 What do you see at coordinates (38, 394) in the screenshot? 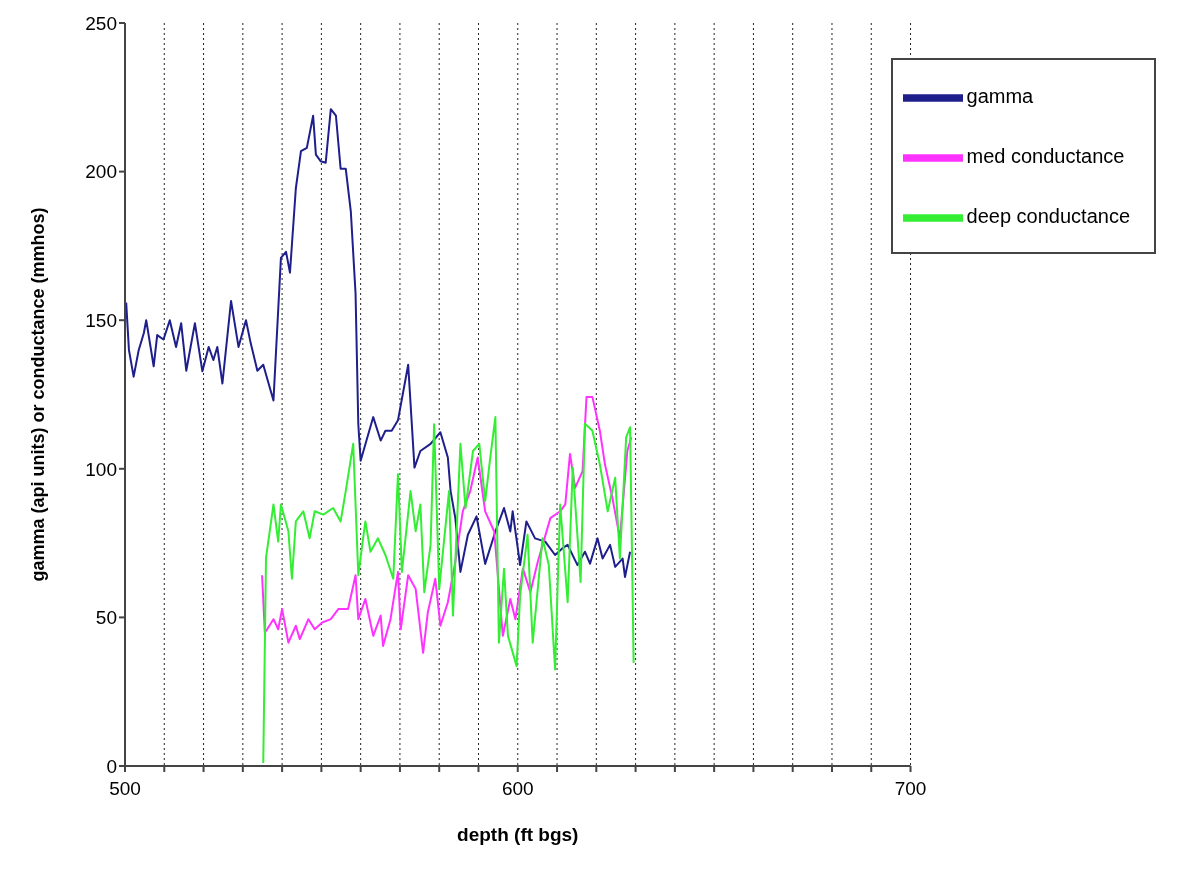
I see `y-axis-title: gamma (api units) or conductance (mmhos)` at bounding box center [38, 394].